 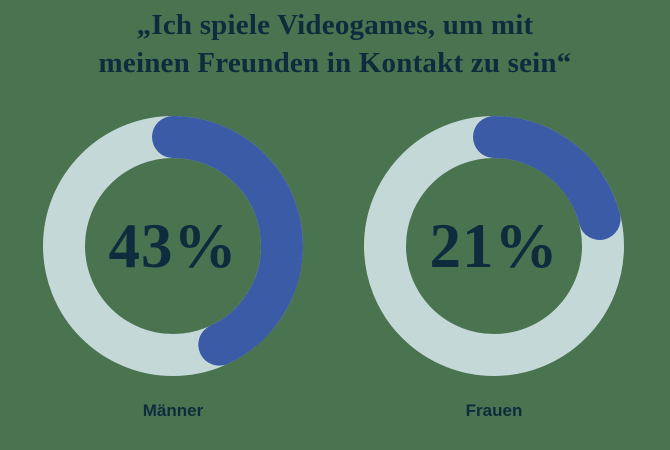 I want to click on donut-value-women: 21%, so click(x=494, y=245).